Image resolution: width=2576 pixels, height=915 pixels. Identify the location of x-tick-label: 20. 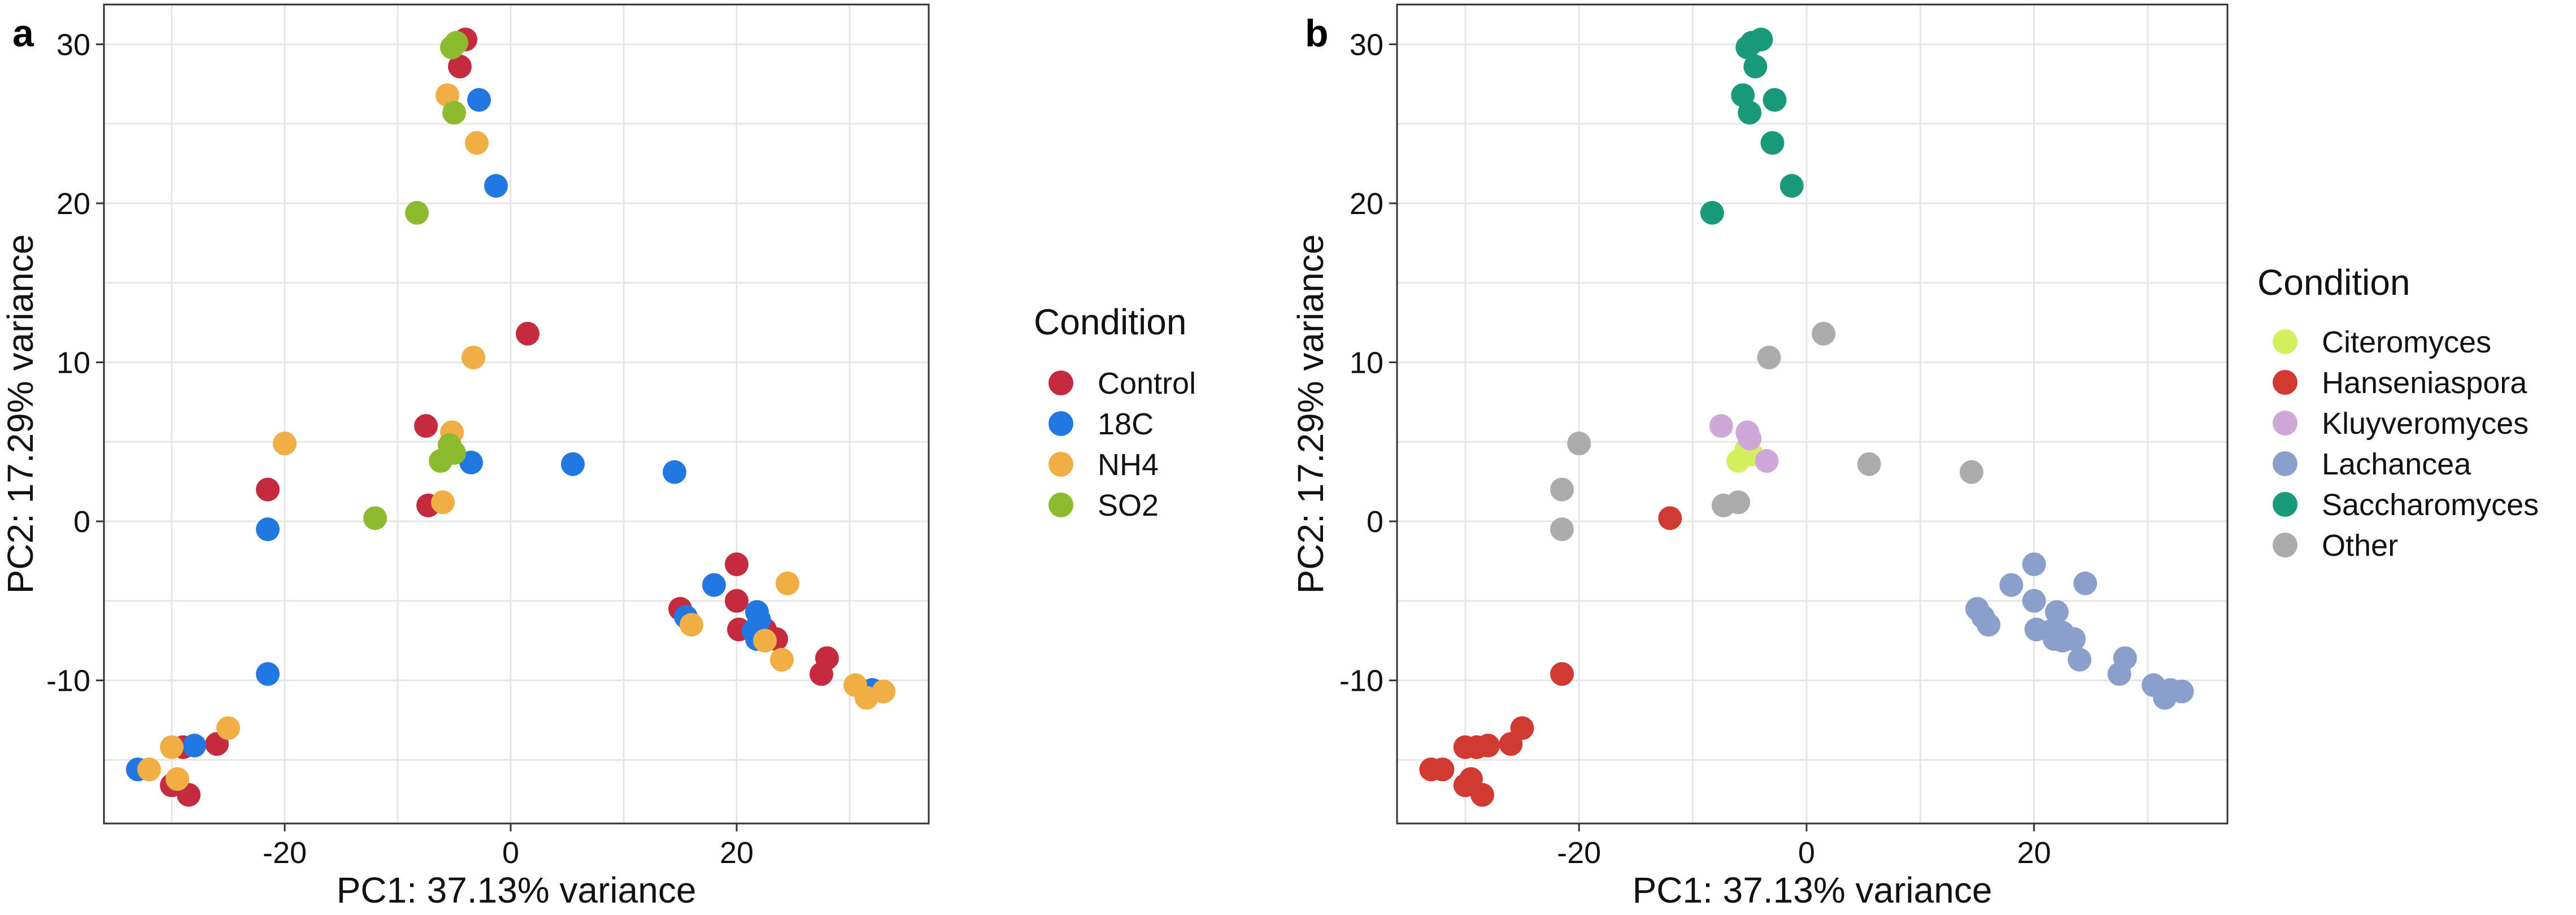
(2034, 853).